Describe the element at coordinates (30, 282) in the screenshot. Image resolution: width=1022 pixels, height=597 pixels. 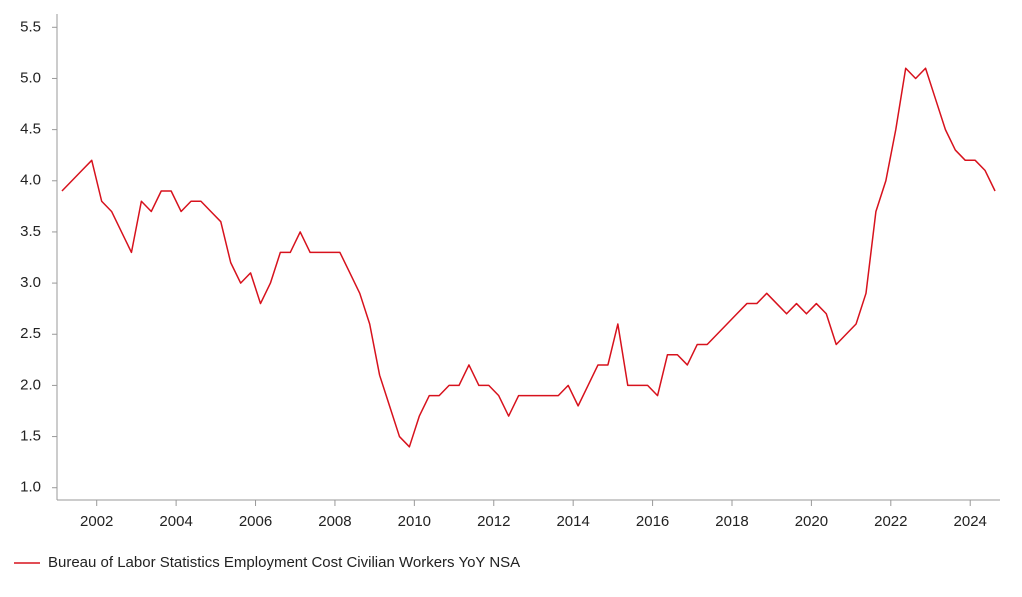
I see `y-tick-label: 3.0` at that location.